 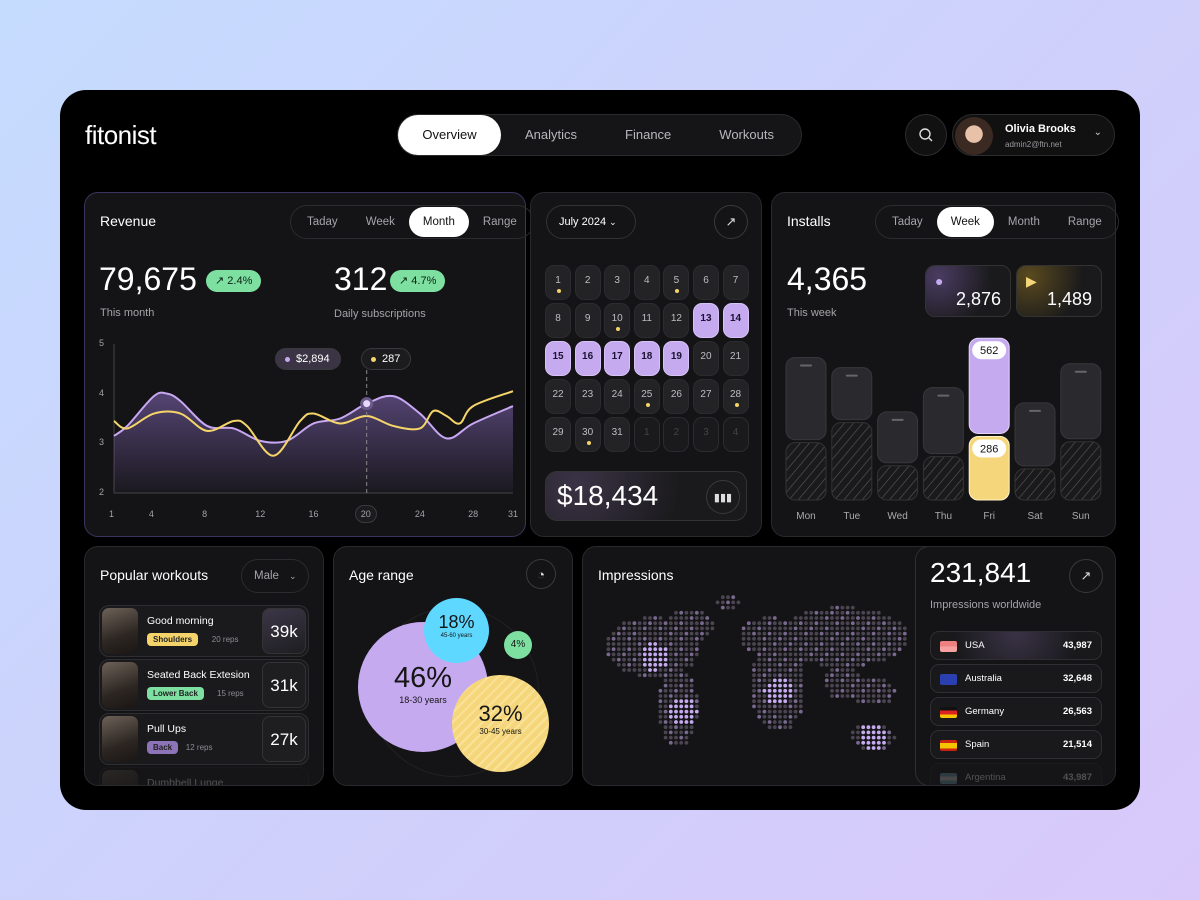 What do you see at coordinates (617, 358) in the screenshot?
I see `calendar-day: 17` at bounding box center [617, 358].